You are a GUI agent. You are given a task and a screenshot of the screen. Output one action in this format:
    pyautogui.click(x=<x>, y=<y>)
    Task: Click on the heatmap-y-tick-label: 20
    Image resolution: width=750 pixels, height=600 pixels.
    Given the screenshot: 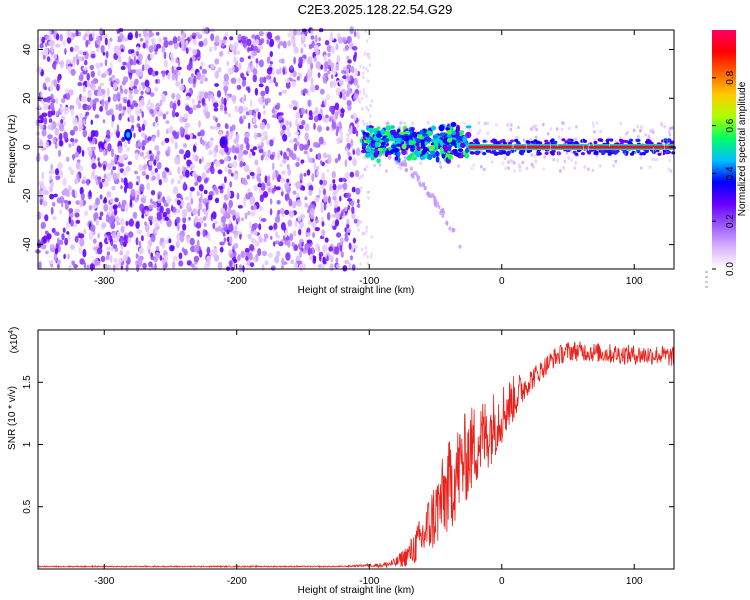 What is the action you would take?
    pyautogui.click(x=27, y=98)
    